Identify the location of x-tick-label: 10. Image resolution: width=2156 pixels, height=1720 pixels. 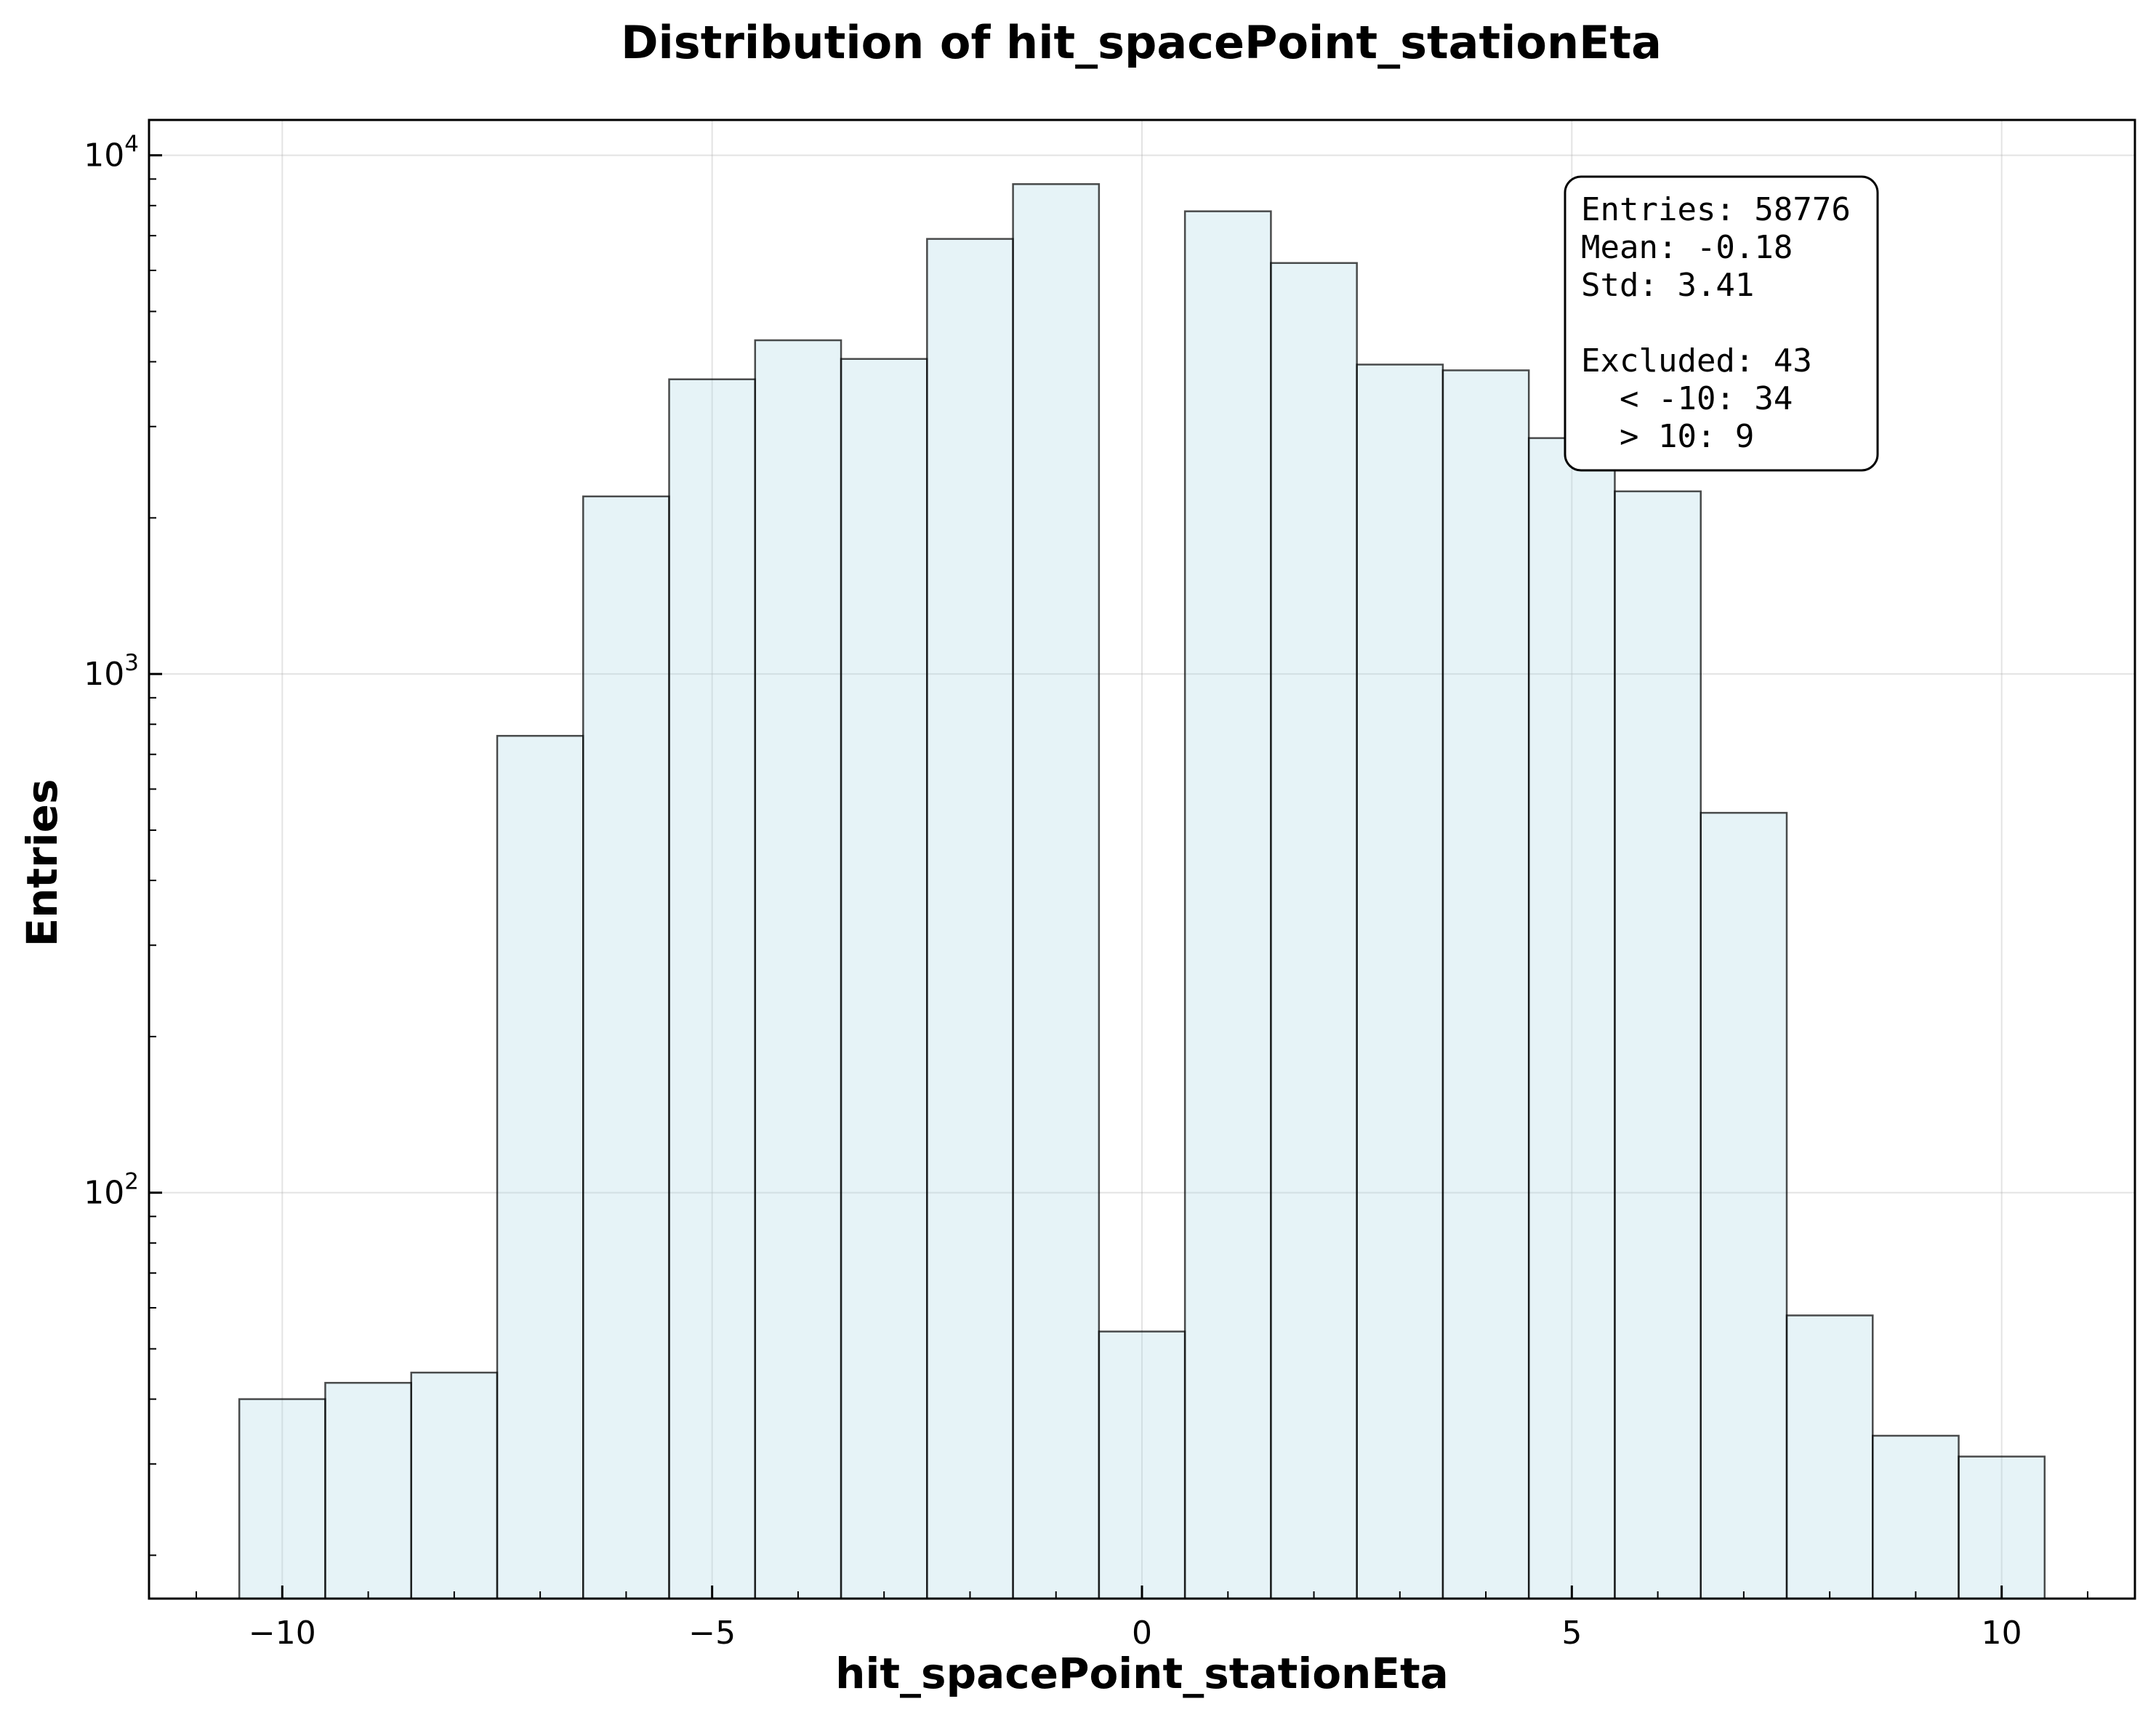
(2002, 1633).